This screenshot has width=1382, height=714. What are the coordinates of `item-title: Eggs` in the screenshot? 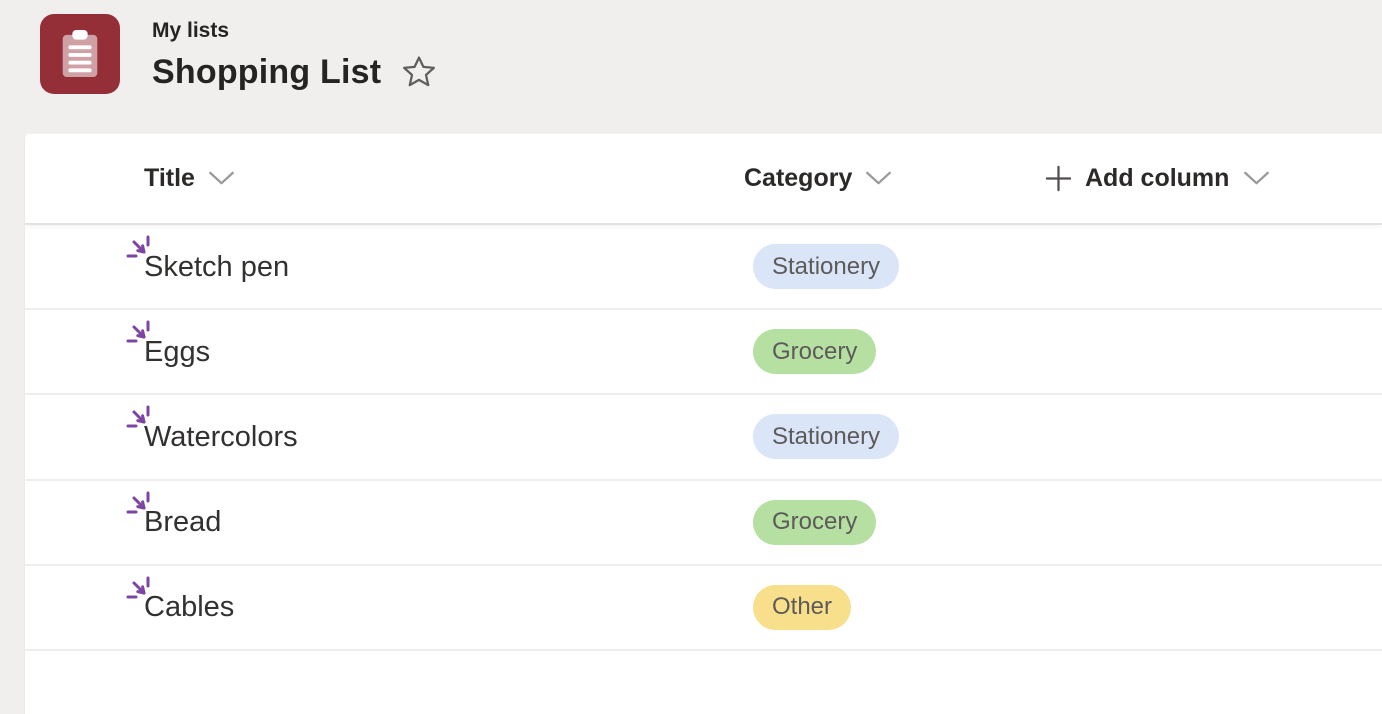 It's located at (177, 351).